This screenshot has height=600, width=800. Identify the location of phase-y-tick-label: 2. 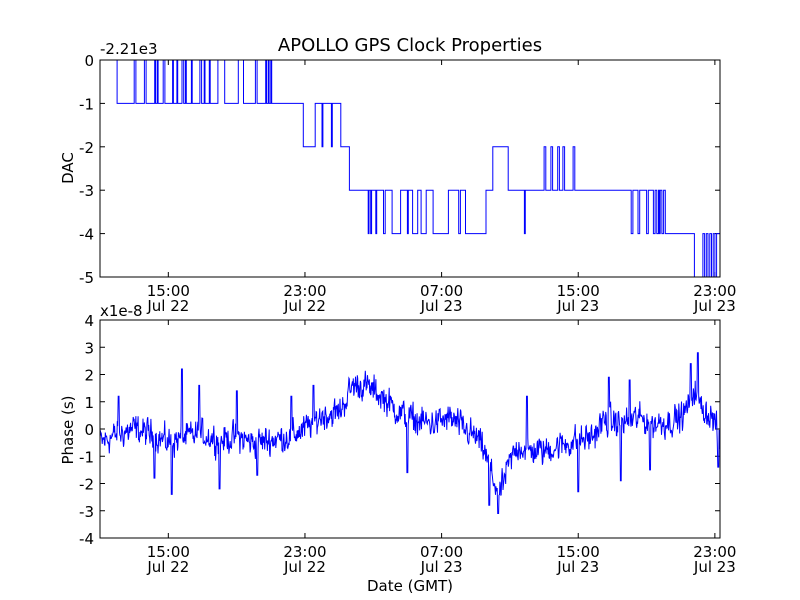
(89, 376).